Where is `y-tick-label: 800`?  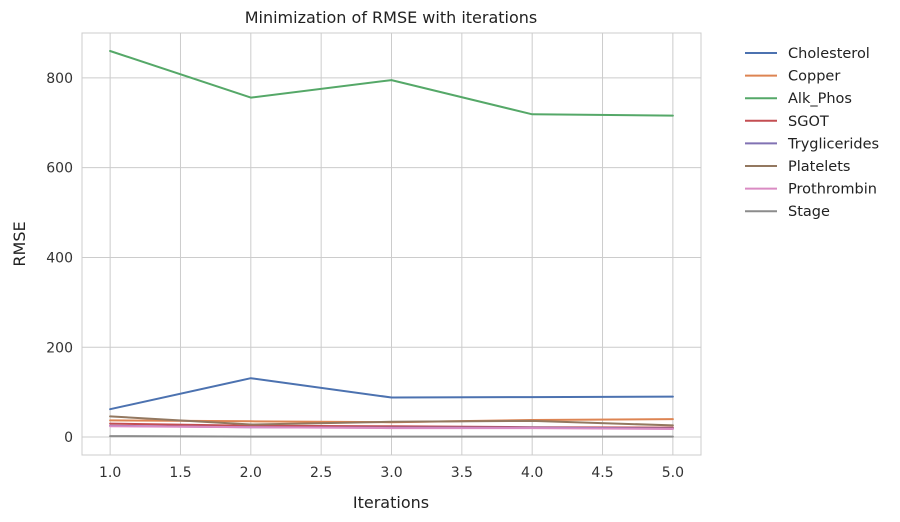
y-tick-label: 800 is located at coordinates (59, 79).